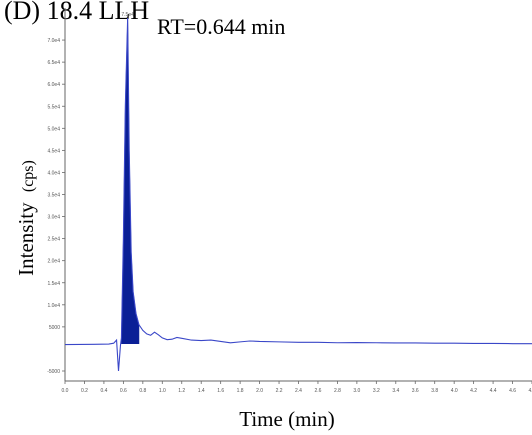 The width and height of the screenshot is (532, 435). Describe the element at coordinates (142, 391) in the screenshot. I see `x-tick-label: 0.8` at that location.